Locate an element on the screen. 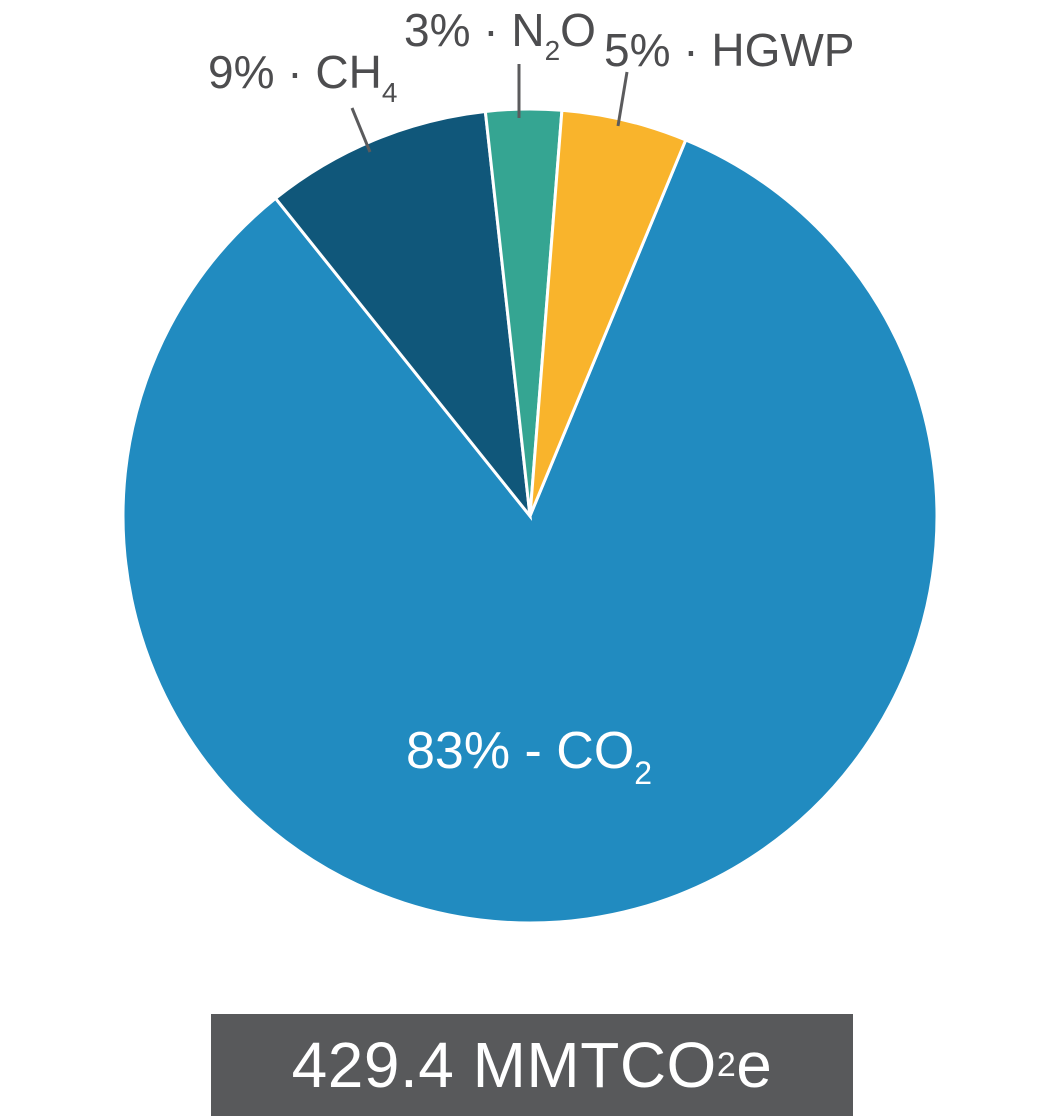 The width and height of the screenshot is (1063, 1116). leader-line-hgwp is located at coordinates (622, 99).